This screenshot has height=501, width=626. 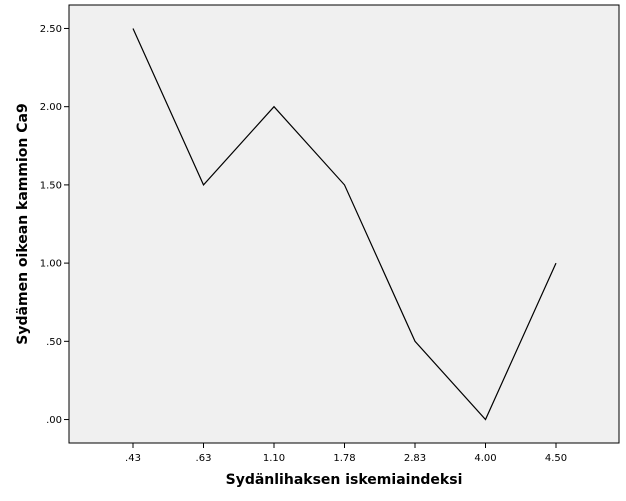 I want to click on x-tick-label: 2.83, so click(x=415, y=458).